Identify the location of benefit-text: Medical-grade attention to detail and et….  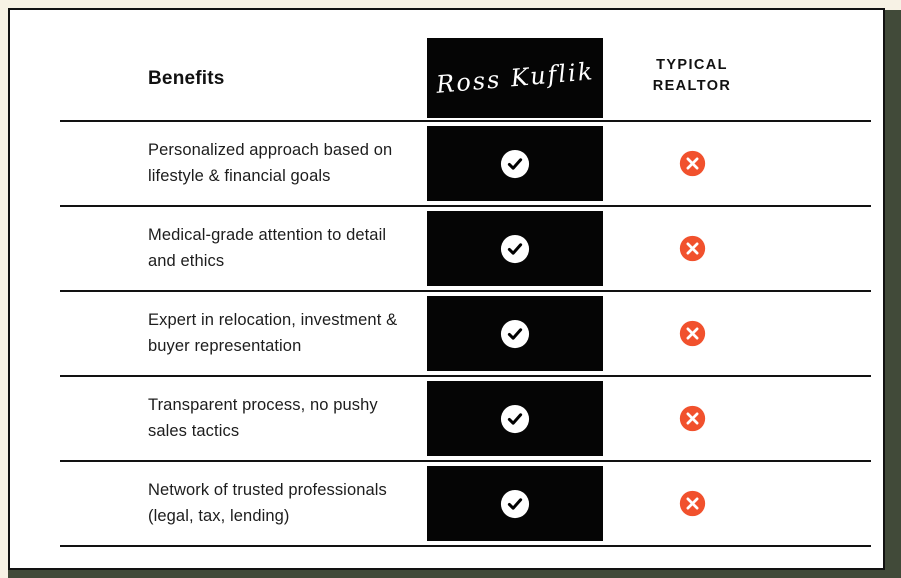
(267, 247).